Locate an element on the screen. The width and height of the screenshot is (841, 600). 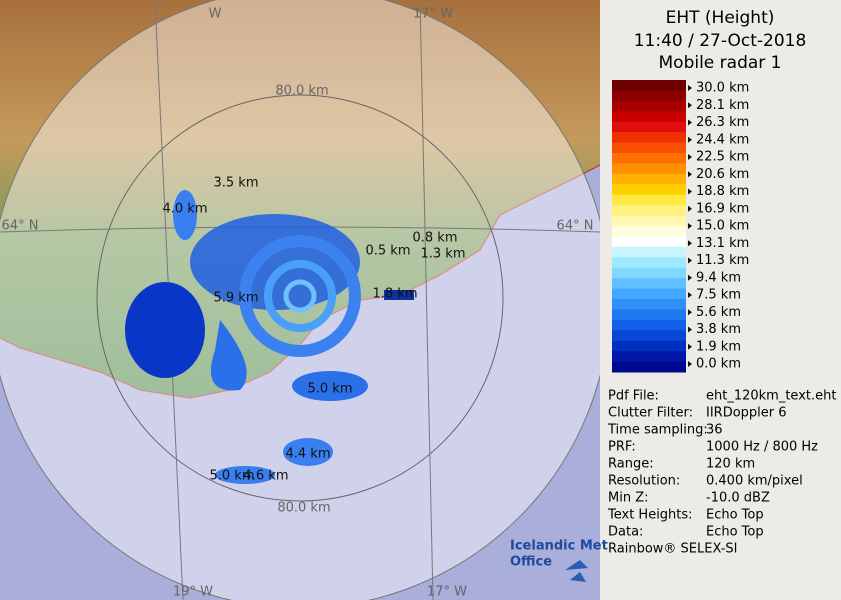
colorbar-label: 11.3 km is located at coordinates (722, 260).